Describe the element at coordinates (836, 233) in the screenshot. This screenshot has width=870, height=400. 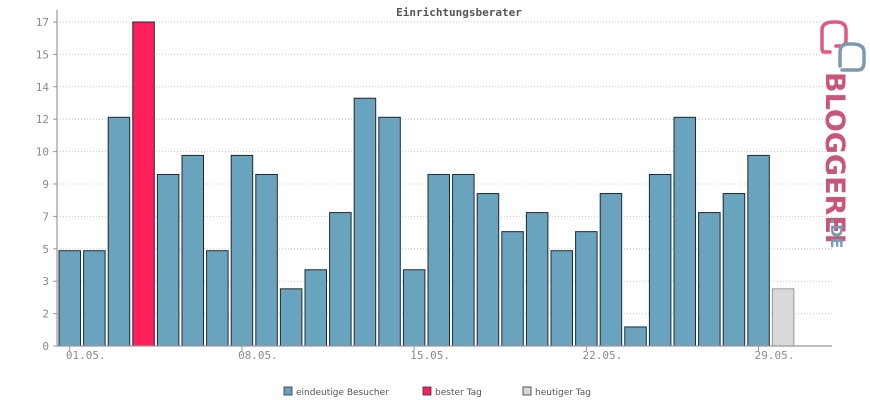
I see `bloggerei-logo-suffix: .DE` at that location.